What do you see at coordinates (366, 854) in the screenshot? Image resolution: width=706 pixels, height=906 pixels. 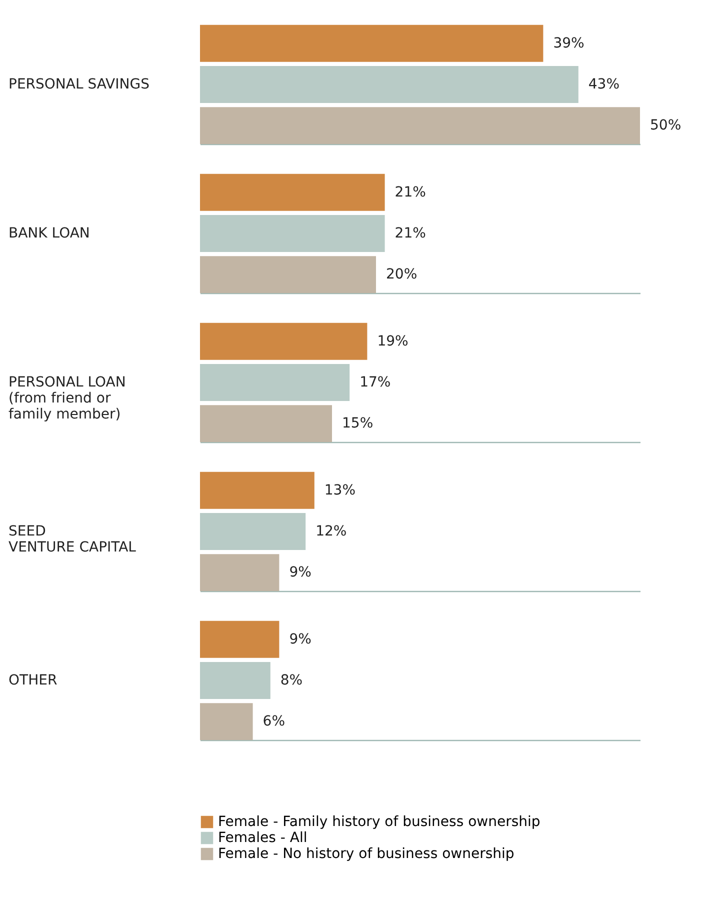 I see `legend-label: Female - No history of business ownership` at bounding box center [366, 854].